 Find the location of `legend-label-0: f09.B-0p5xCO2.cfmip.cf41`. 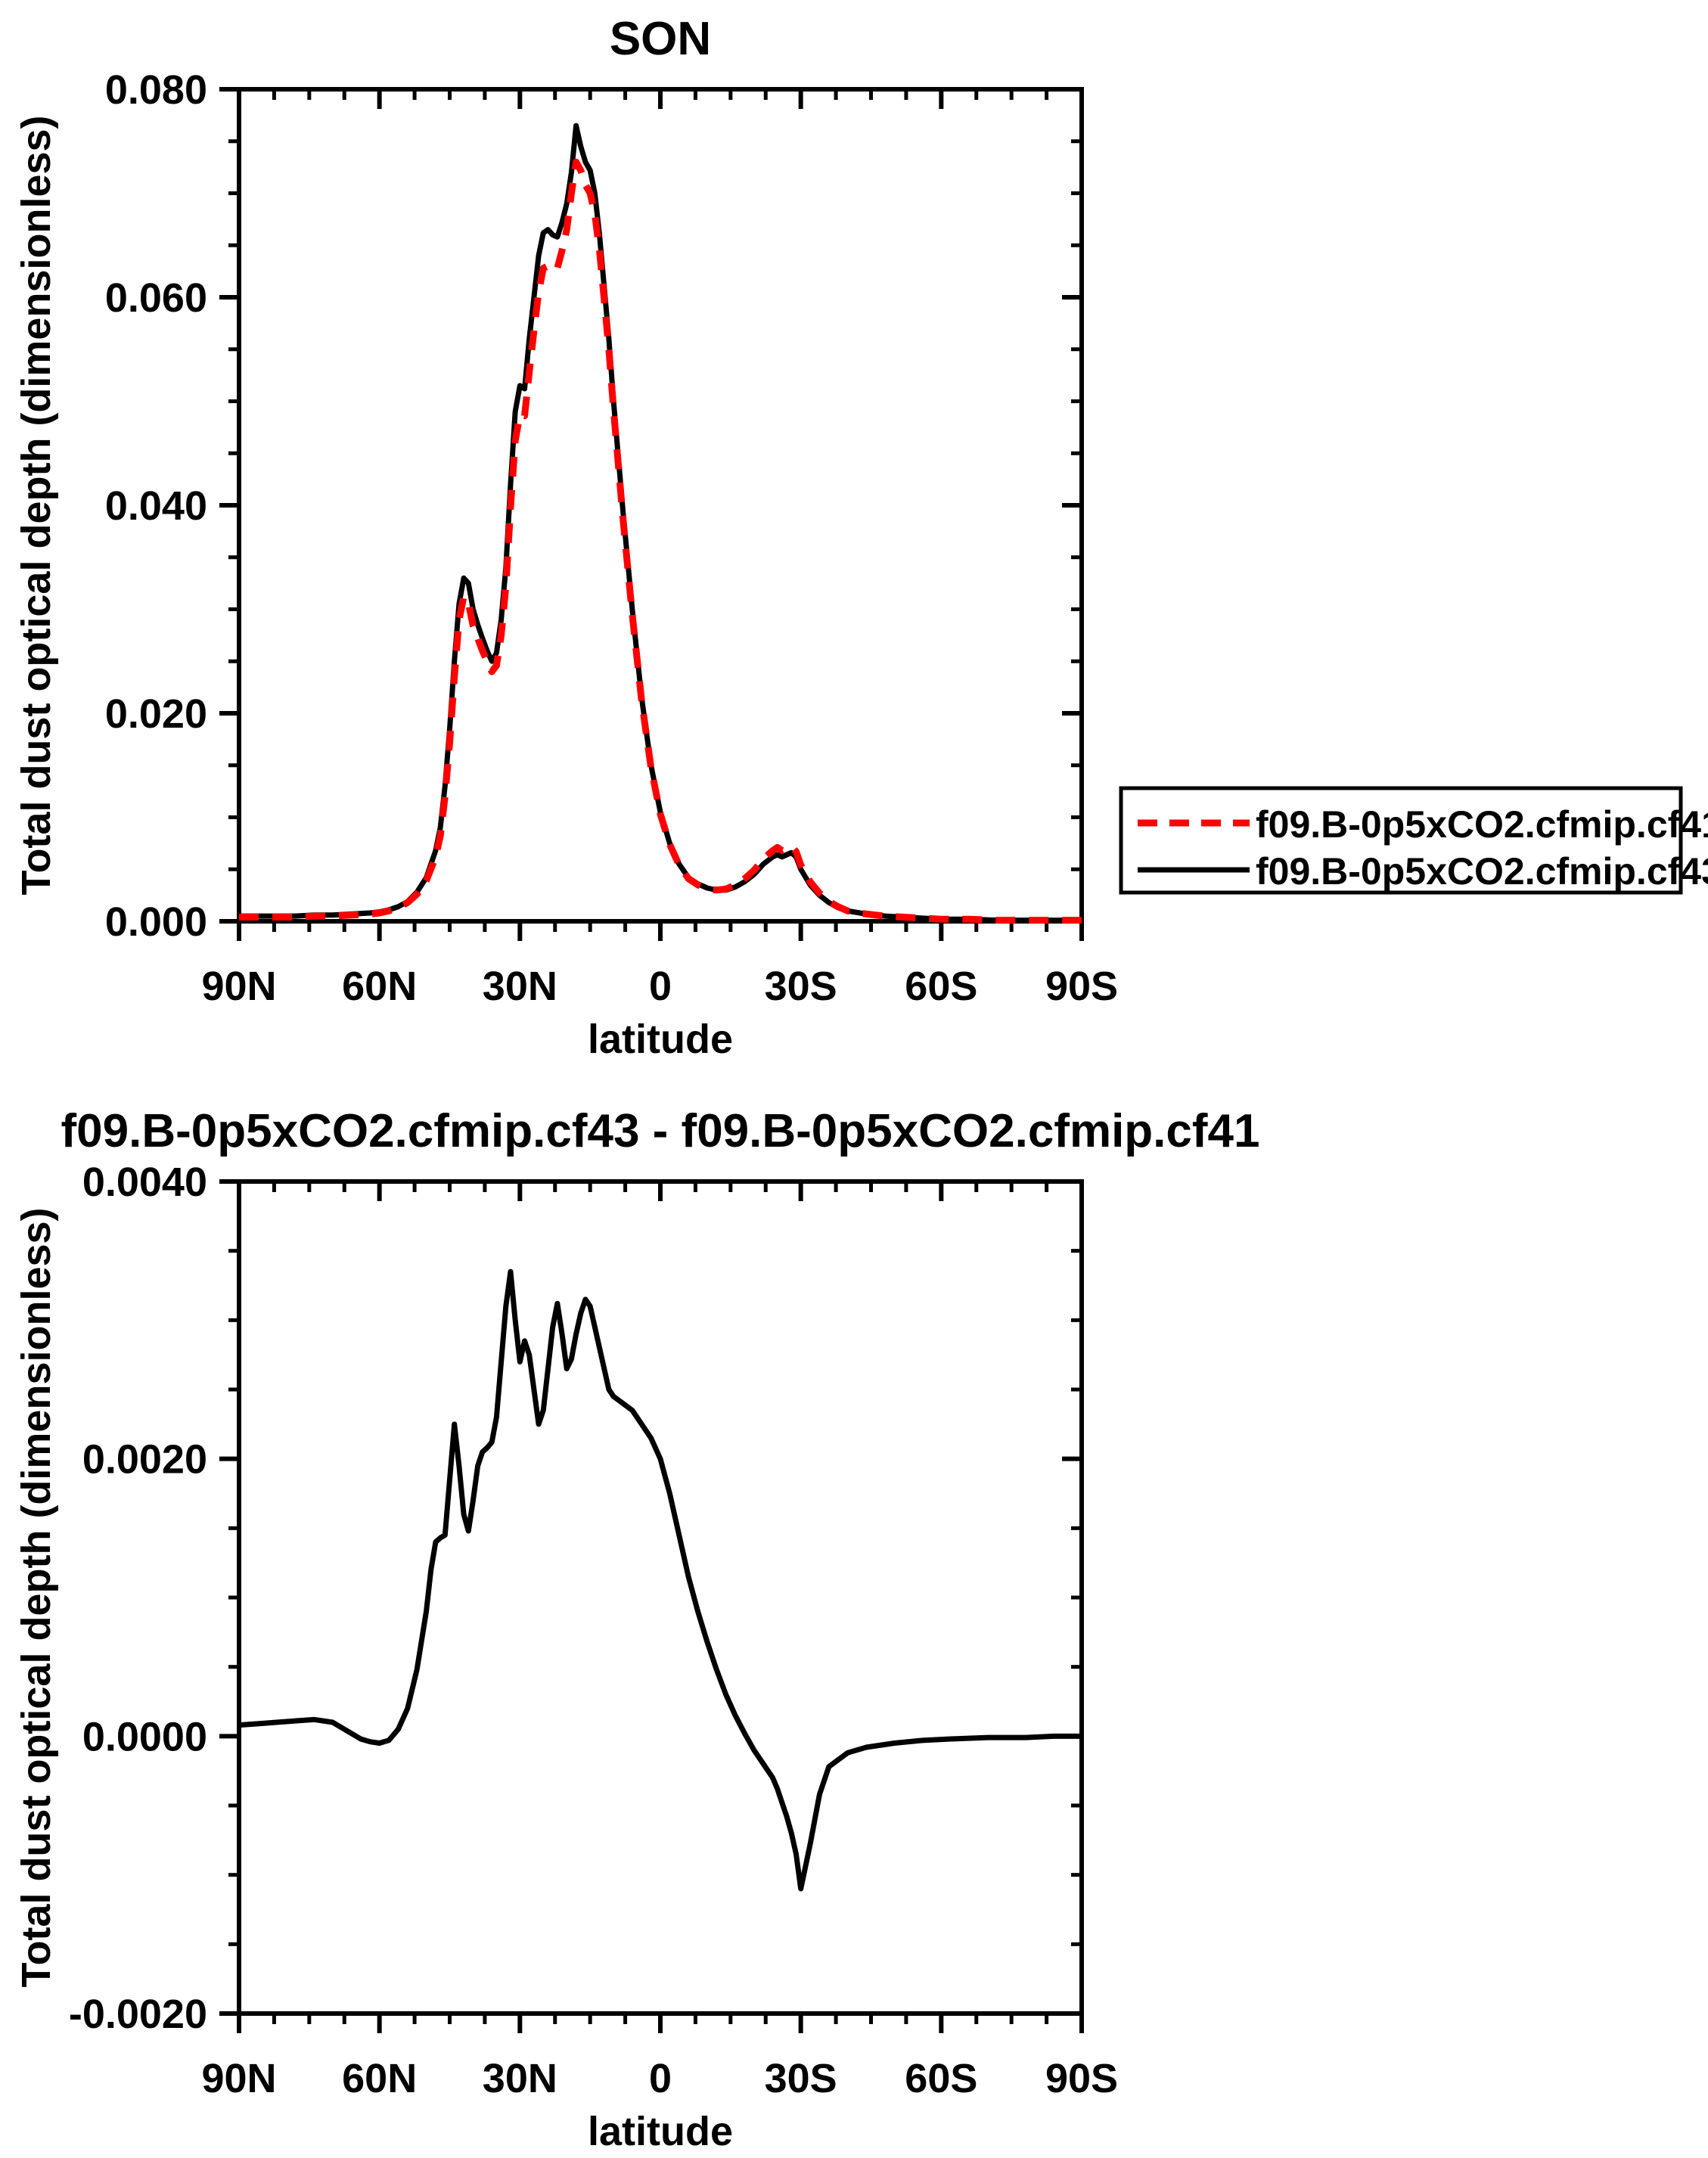

legend-label-0: f09.B-0p5xCO2.cfmip.cf41 is located at coordinates (1482, 825).